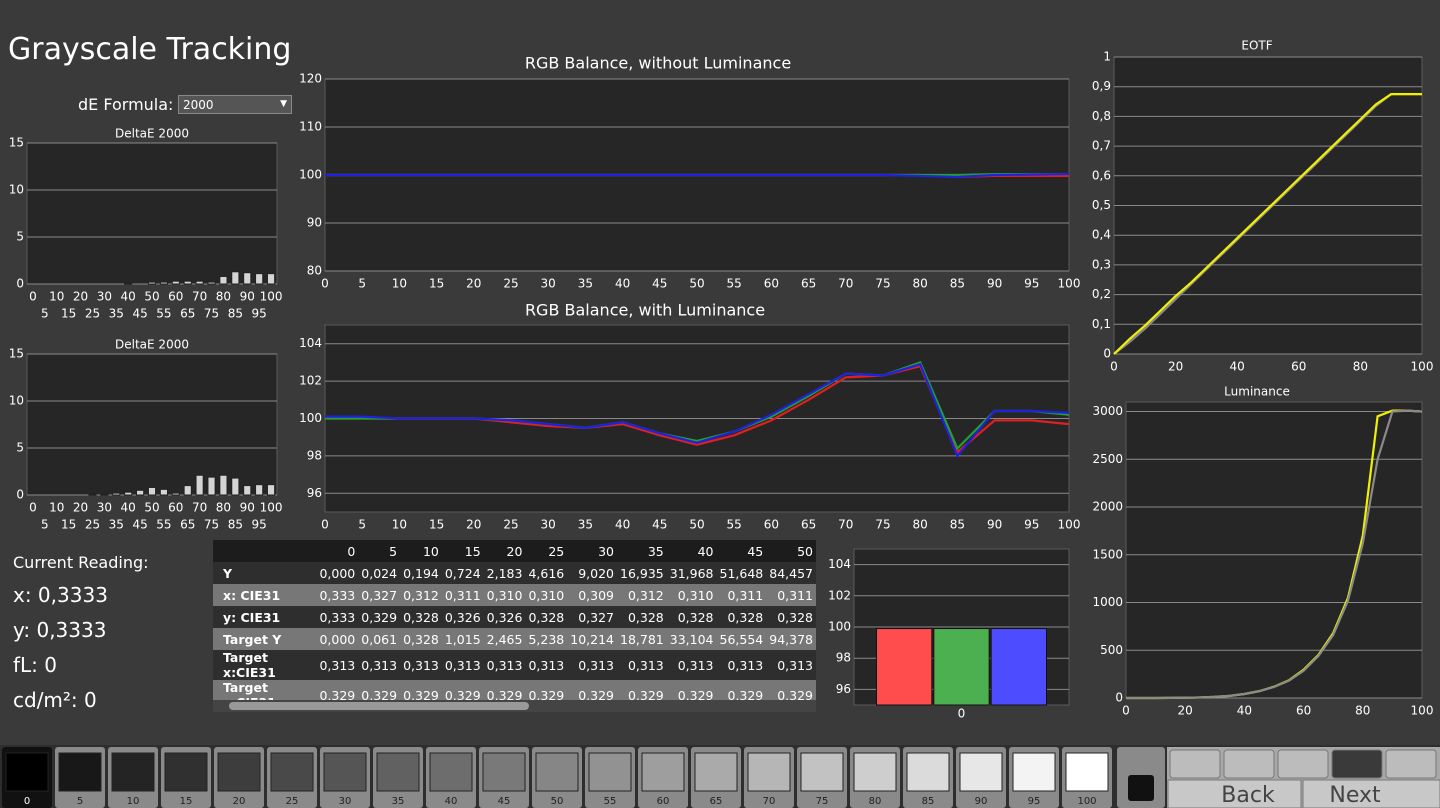 The height and width of the screenshot is (808, 1440). I want to click on cell: 16,935, so click(642, 573).